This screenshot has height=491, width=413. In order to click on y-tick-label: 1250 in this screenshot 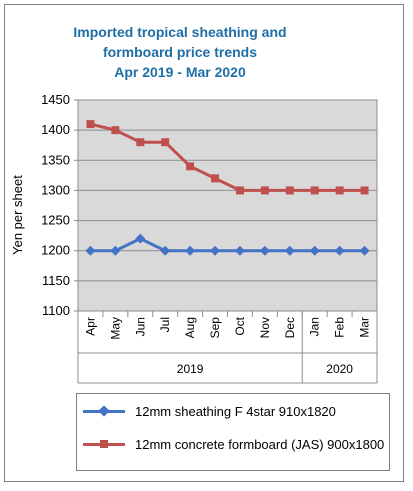, I will do `click(55, 220)`.